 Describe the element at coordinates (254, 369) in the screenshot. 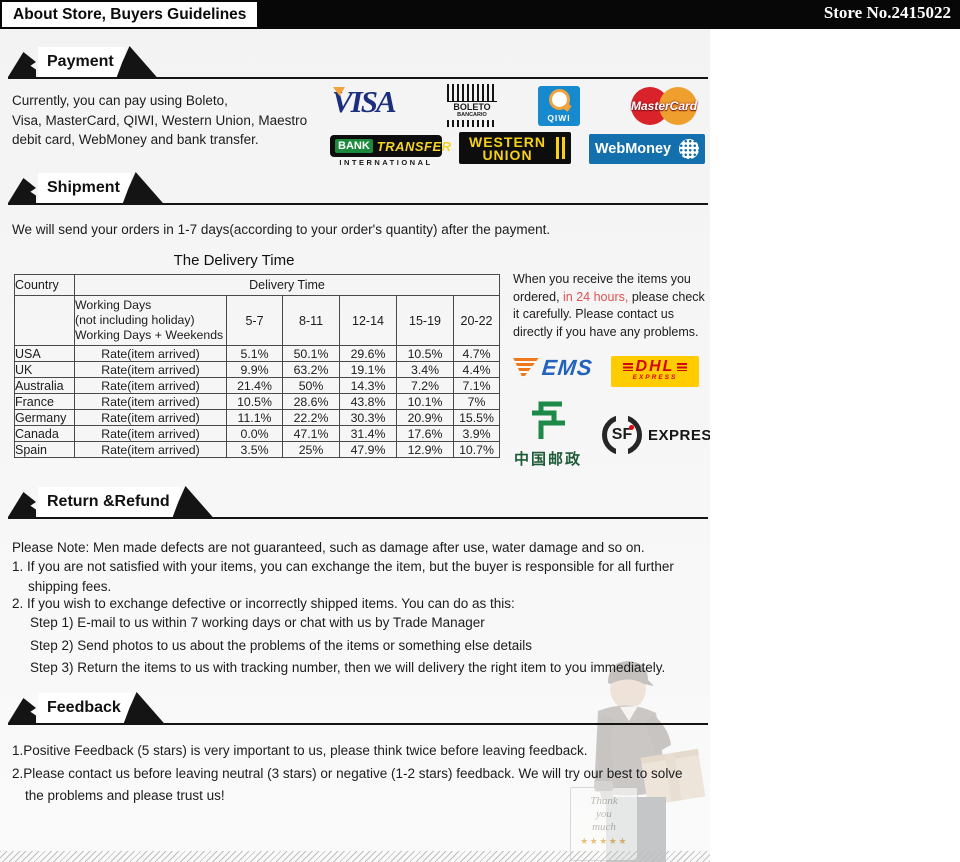

I see `rate-value-cell: 9.9%` at that location.